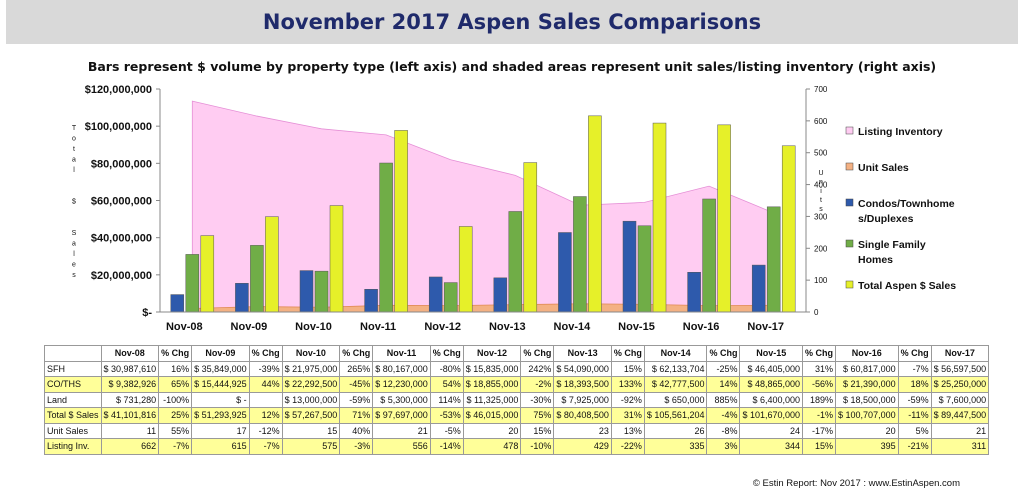  What do you see at coordinates (675, 446) in the screenshot?
I see `table-cell: 335` at bounding box center [675, 446].